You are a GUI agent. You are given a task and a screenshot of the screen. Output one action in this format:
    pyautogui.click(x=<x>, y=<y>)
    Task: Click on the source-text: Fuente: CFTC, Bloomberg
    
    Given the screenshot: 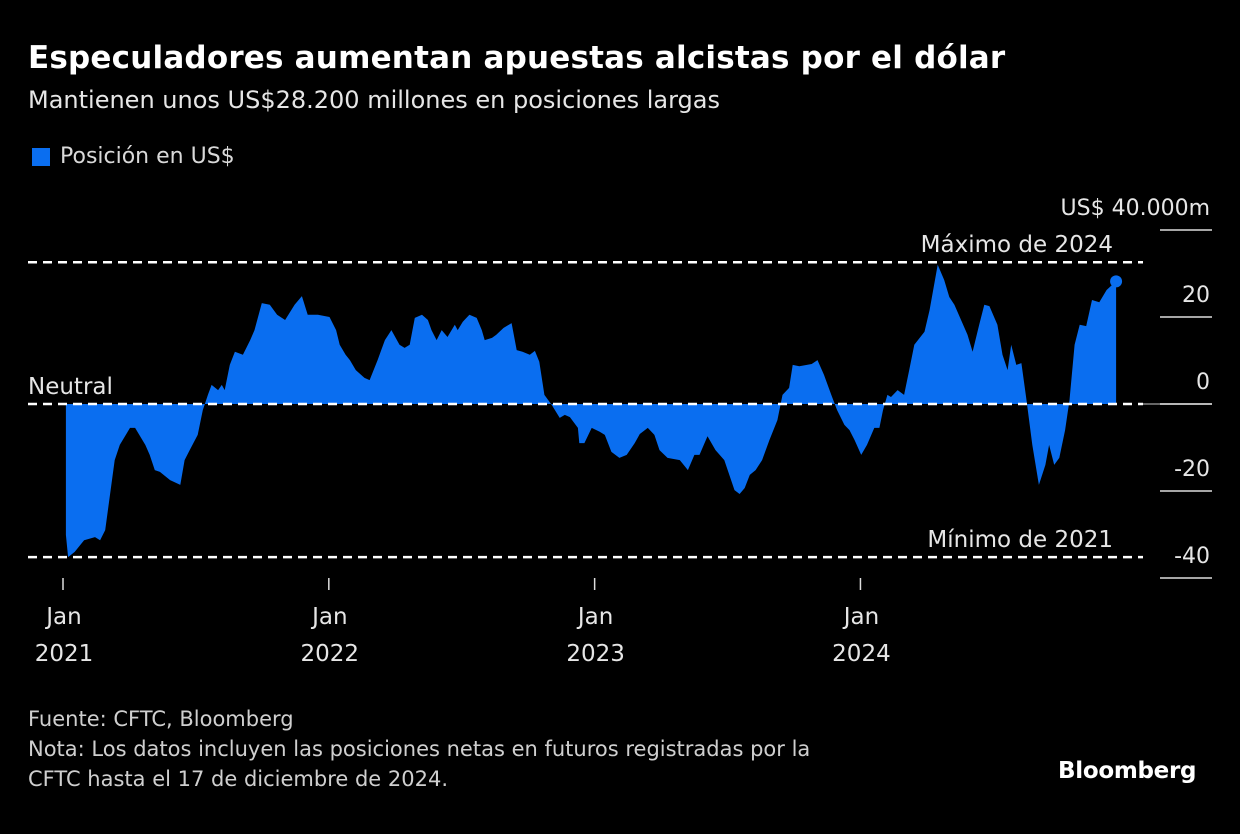 What is the action you would take?
    pyautogui.click(x=161, y=719)
    